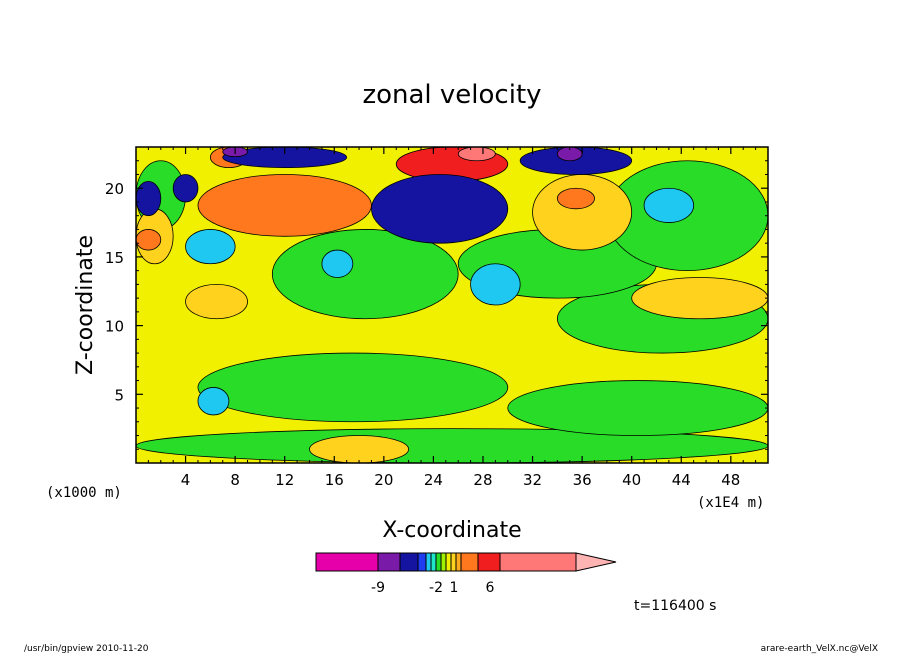  I want to click on x-axis-label: X-coordinate, so click(451, 530).